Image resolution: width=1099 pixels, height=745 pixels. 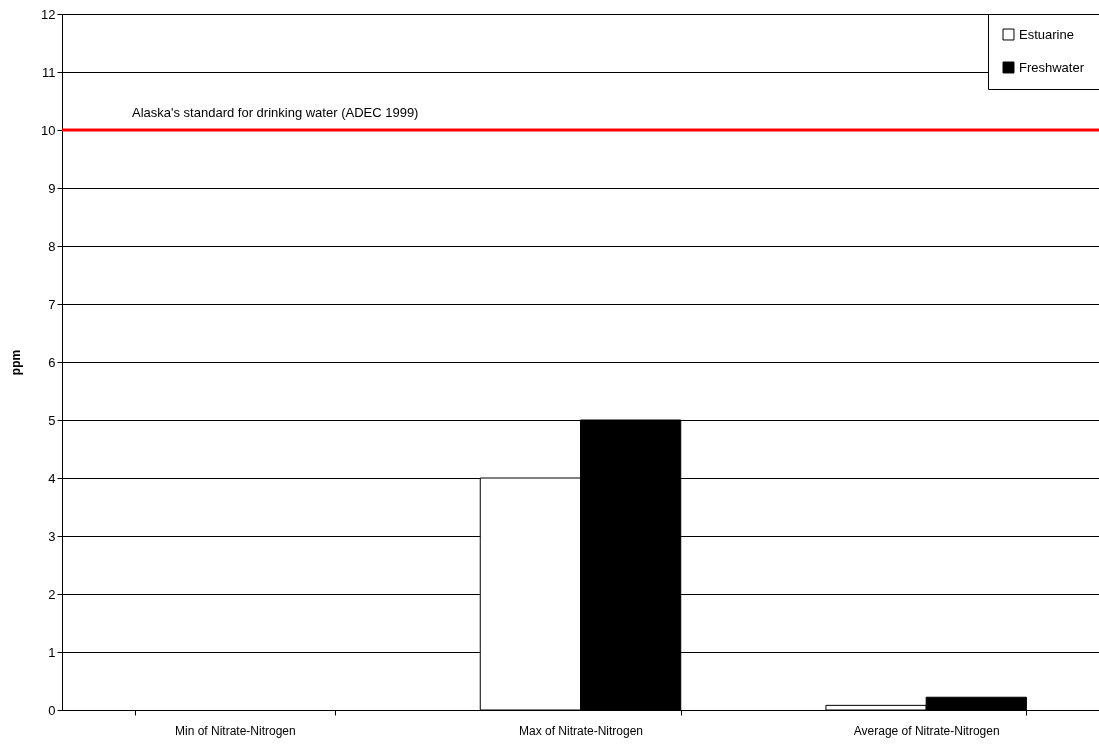 I want to click on y-tick-label: 2, so click(x=52, y=594).